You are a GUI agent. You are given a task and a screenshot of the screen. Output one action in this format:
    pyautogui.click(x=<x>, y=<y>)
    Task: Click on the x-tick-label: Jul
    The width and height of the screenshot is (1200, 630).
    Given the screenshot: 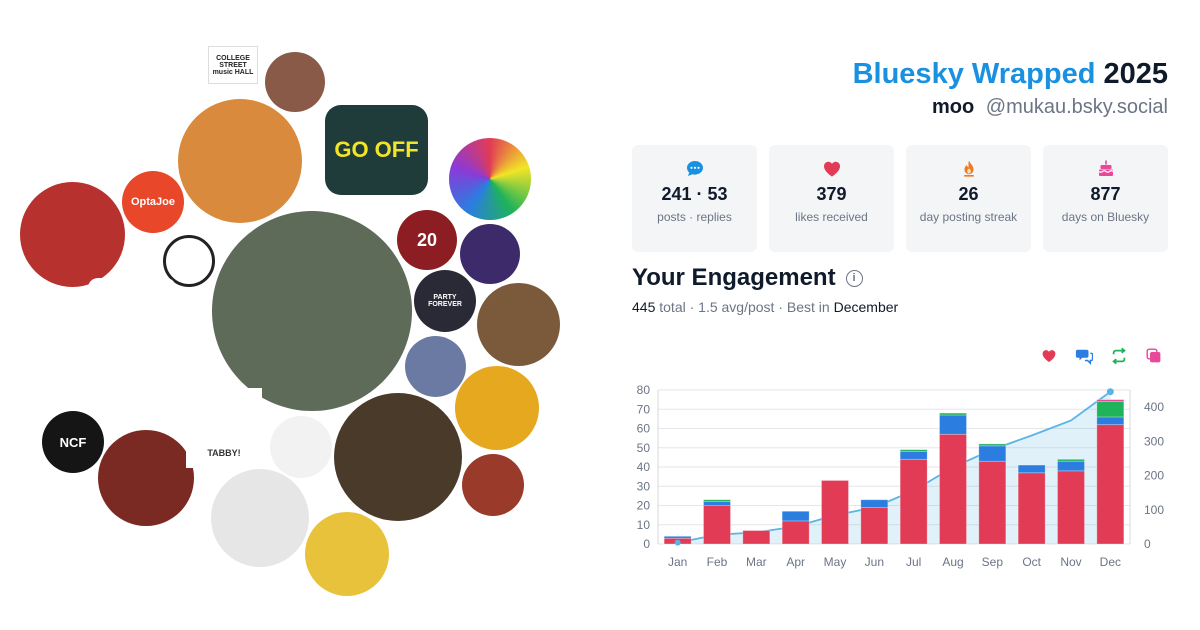 What is the action you would take?
    pyautogui.click(x=913, y=562)
    